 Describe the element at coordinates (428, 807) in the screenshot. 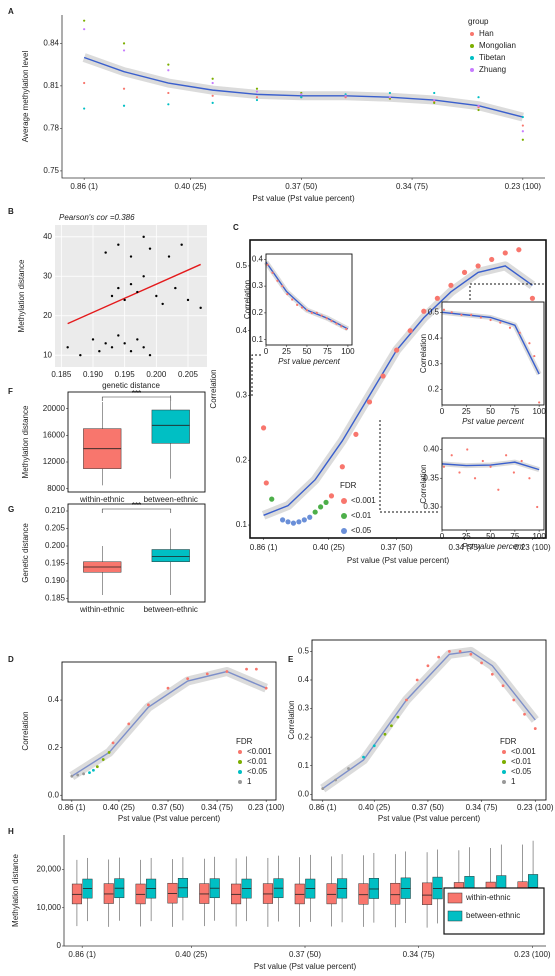

I see `x-tick-label: 0.37 (50)` at that location.